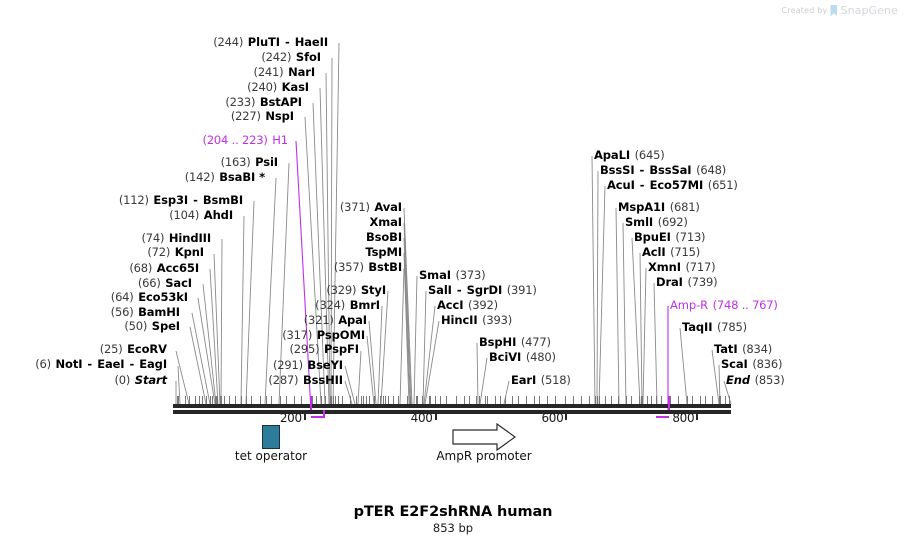 The width and height of the screenshot is (906, 543). Describe the element at coordinates (839, 10) in the screenshot. I see `snapgene-watermark: Created by SnapGene` at that location.